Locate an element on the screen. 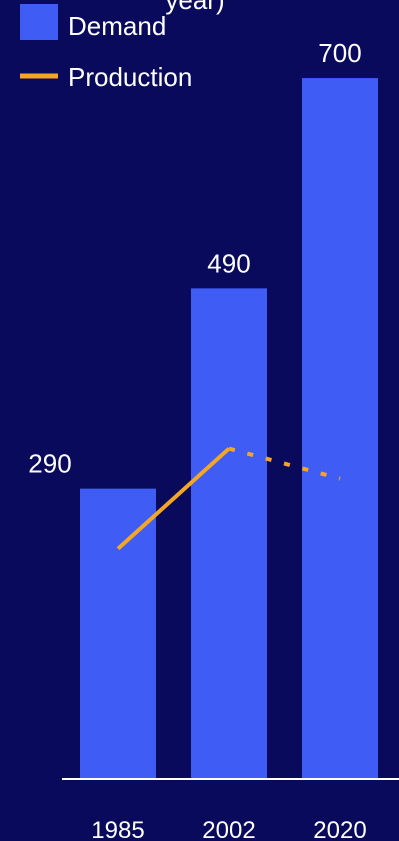 This screenshot has height=841, width=399. x-tick-label-2002: 2002 is located at coordinates (228, 829).